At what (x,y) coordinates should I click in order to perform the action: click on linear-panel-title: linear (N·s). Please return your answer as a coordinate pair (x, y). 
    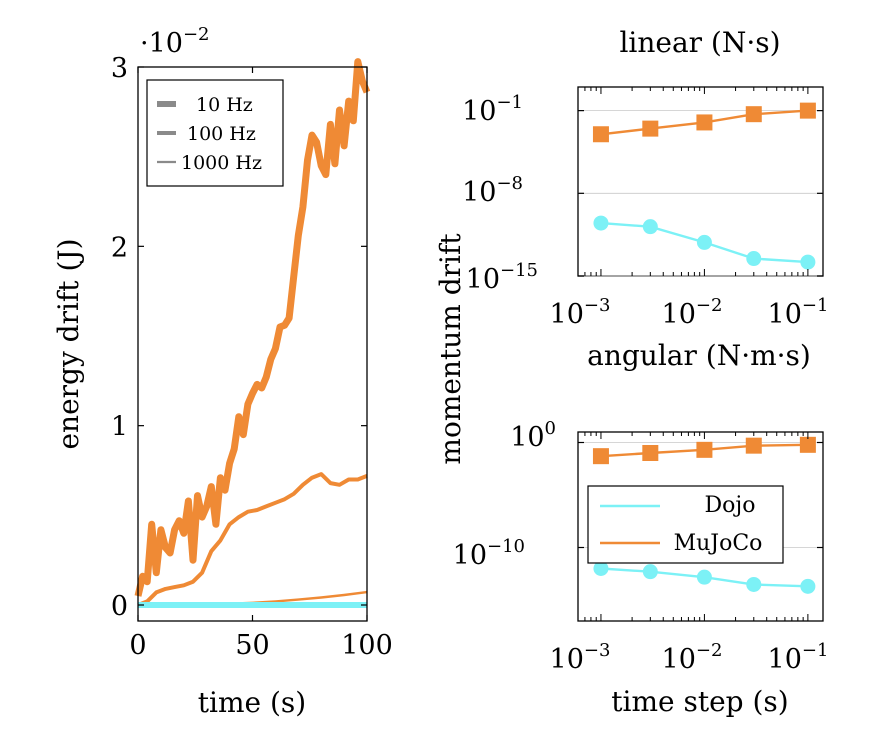
    Looking at the image, I should click on (699, 42).